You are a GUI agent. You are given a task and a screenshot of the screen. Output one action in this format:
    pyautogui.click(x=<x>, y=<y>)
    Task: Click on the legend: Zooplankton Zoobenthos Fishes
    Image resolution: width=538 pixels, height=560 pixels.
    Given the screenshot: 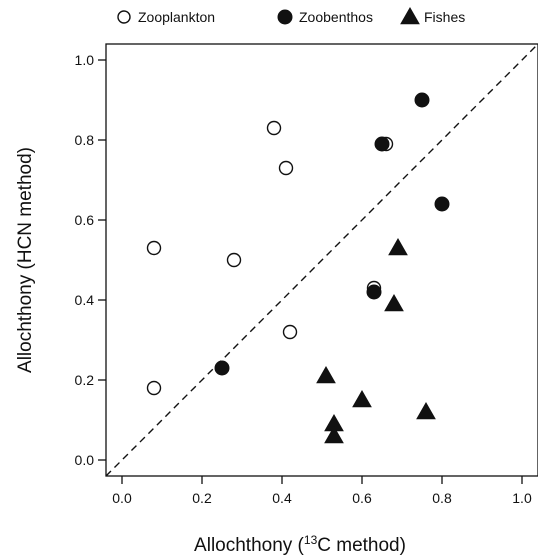 What is the action you would take?
    pyautogui.click(x=291, y=15)
    